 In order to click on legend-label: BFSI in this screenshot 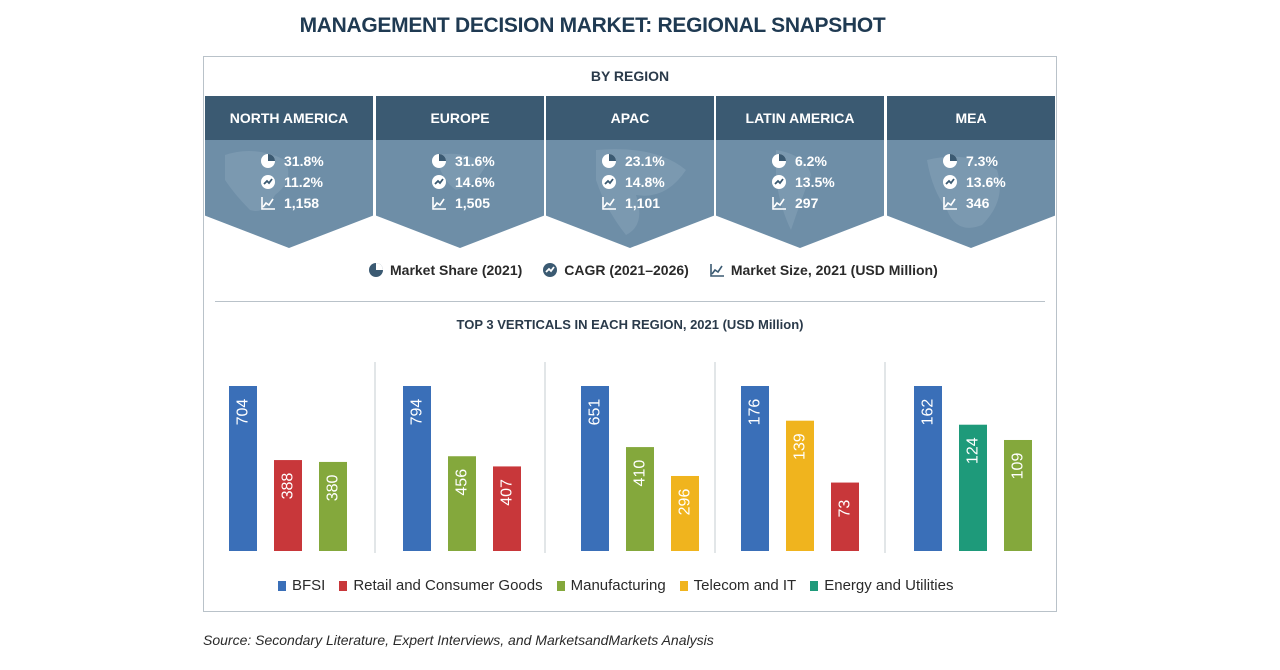, I will do `click(309, 585)`.